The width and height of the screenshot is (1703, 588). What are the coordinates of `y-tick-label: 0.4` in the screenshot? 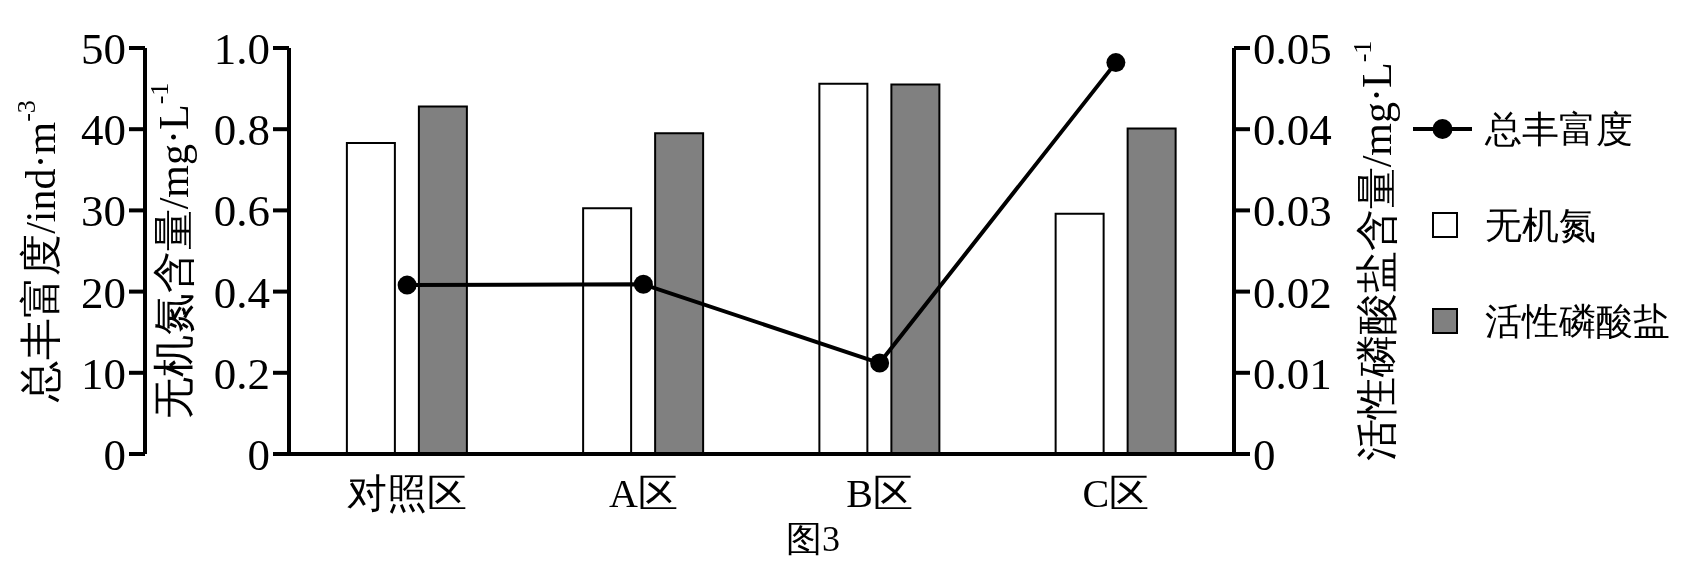 It's located at (241, 292).